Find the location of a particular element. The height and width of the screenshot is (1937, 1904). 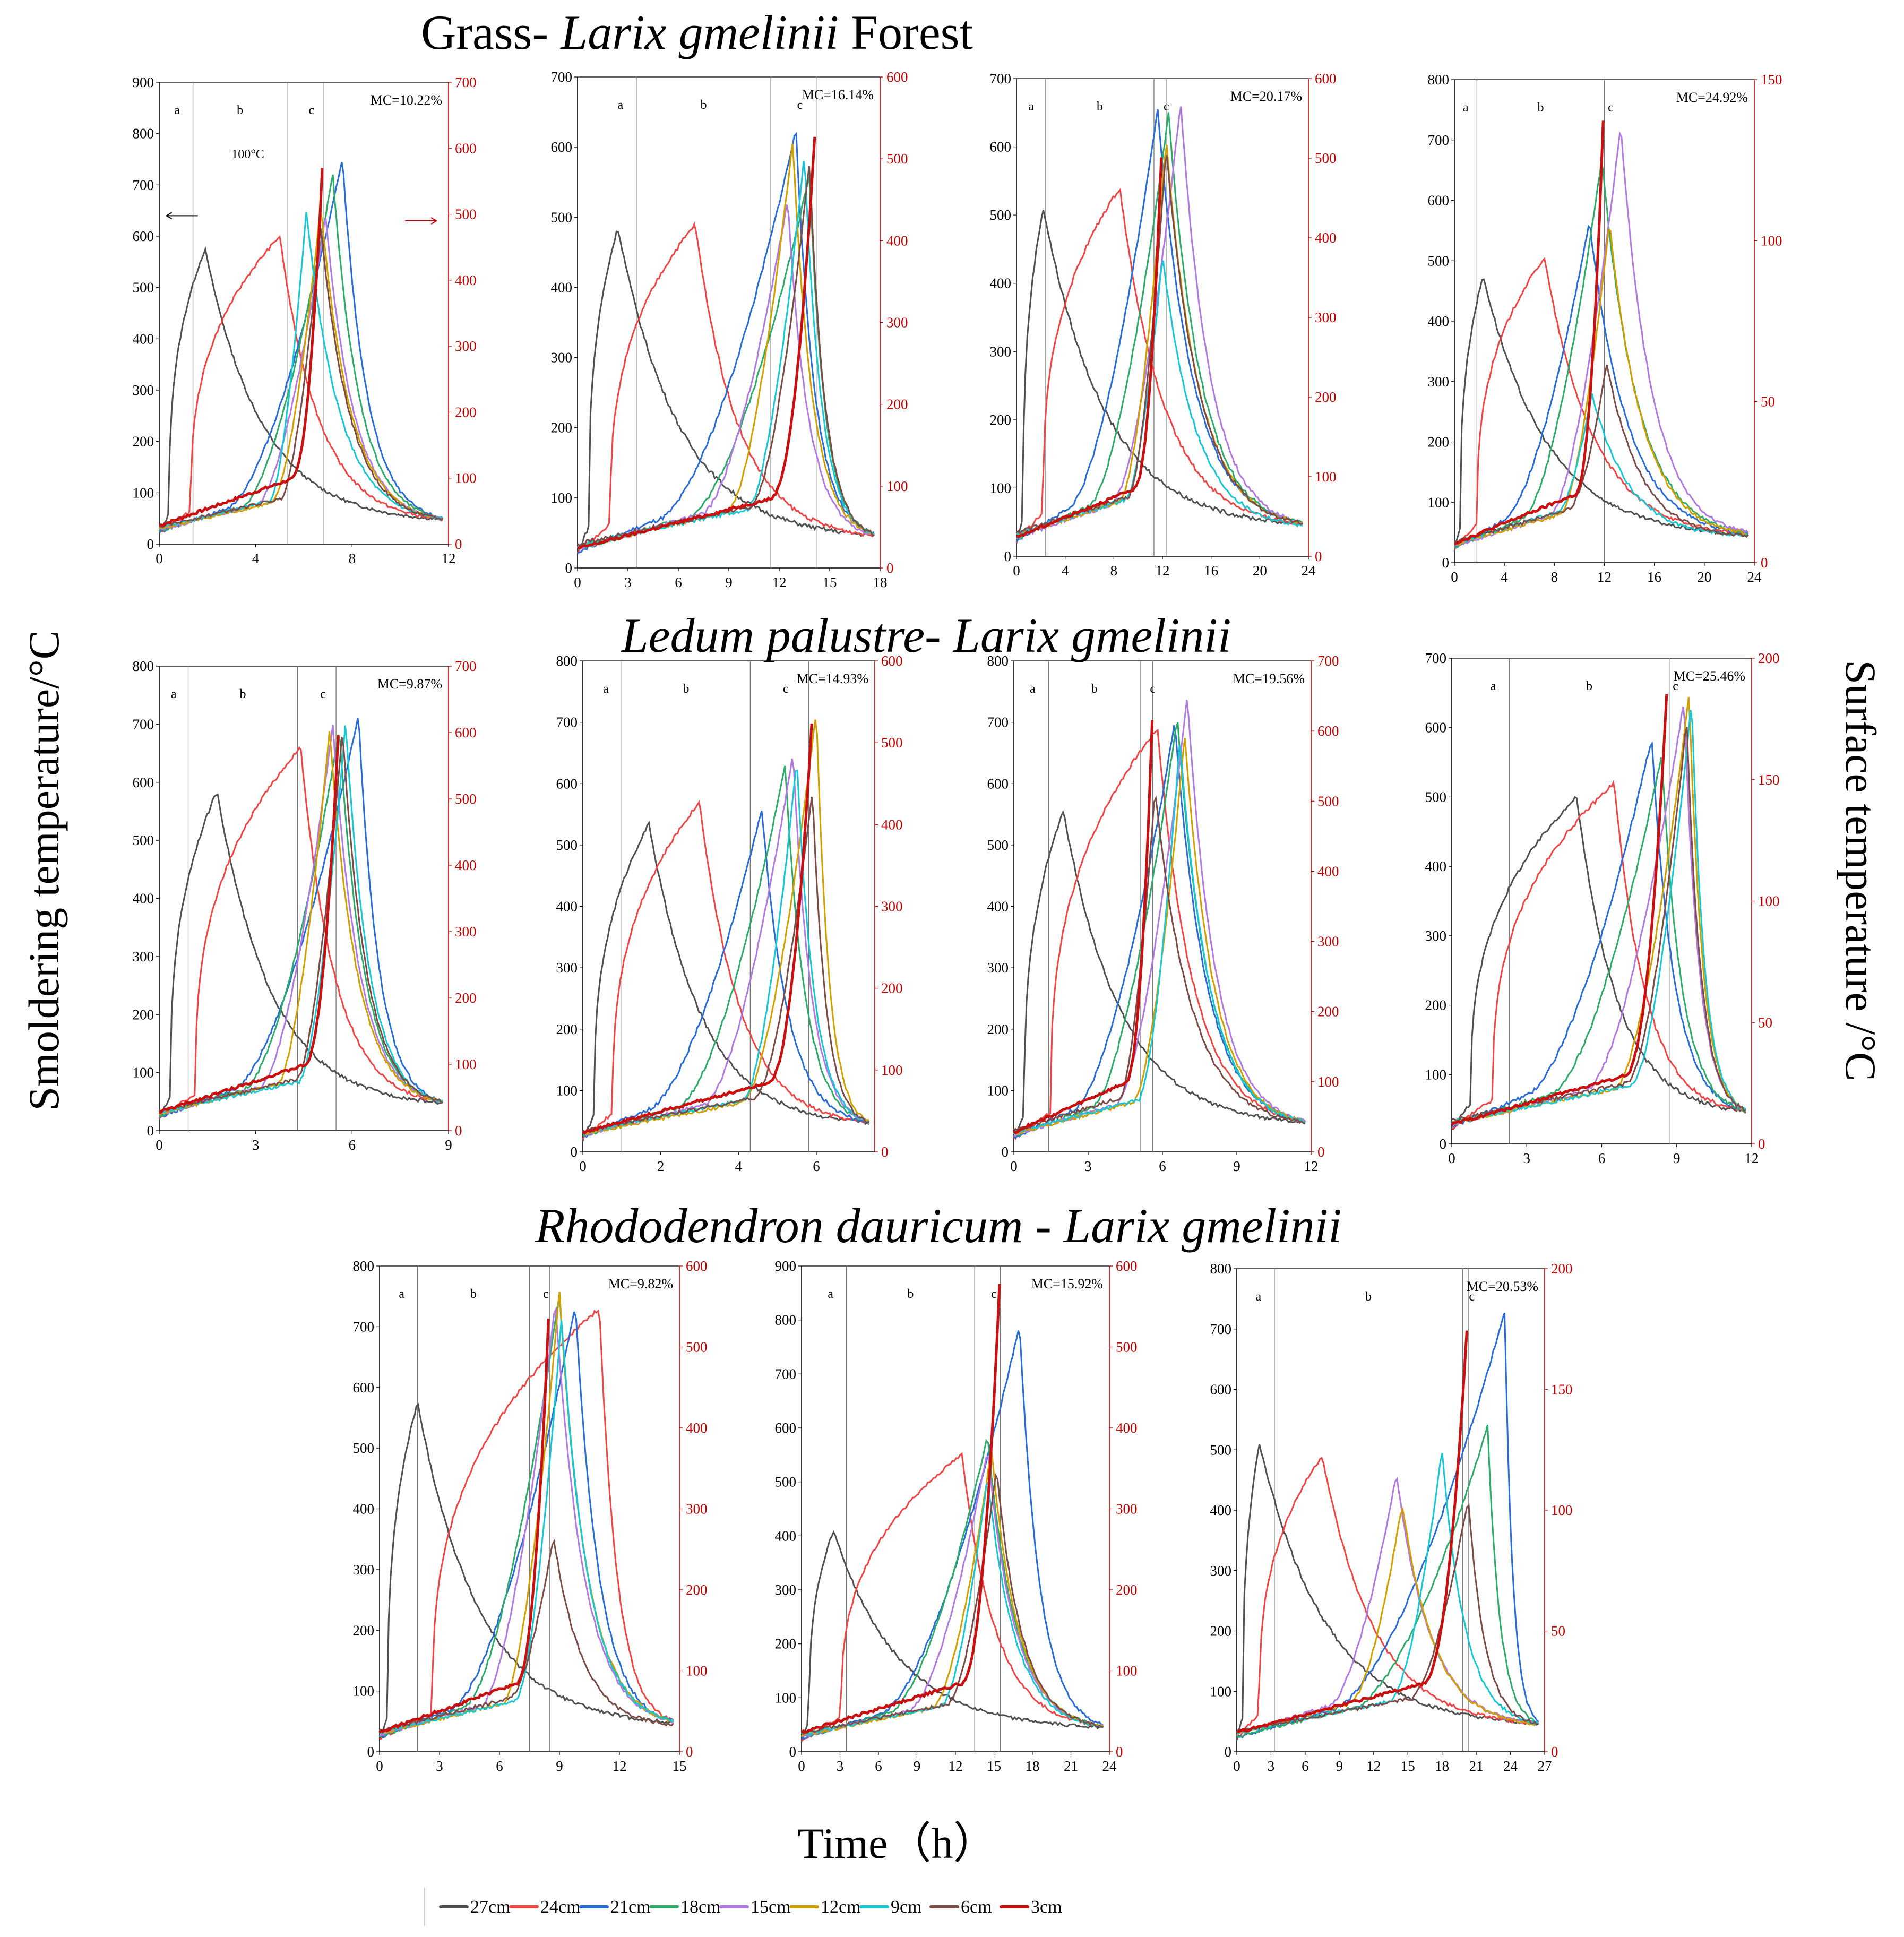

x-tick-label: 16 is located at coordinates (1654, 577).